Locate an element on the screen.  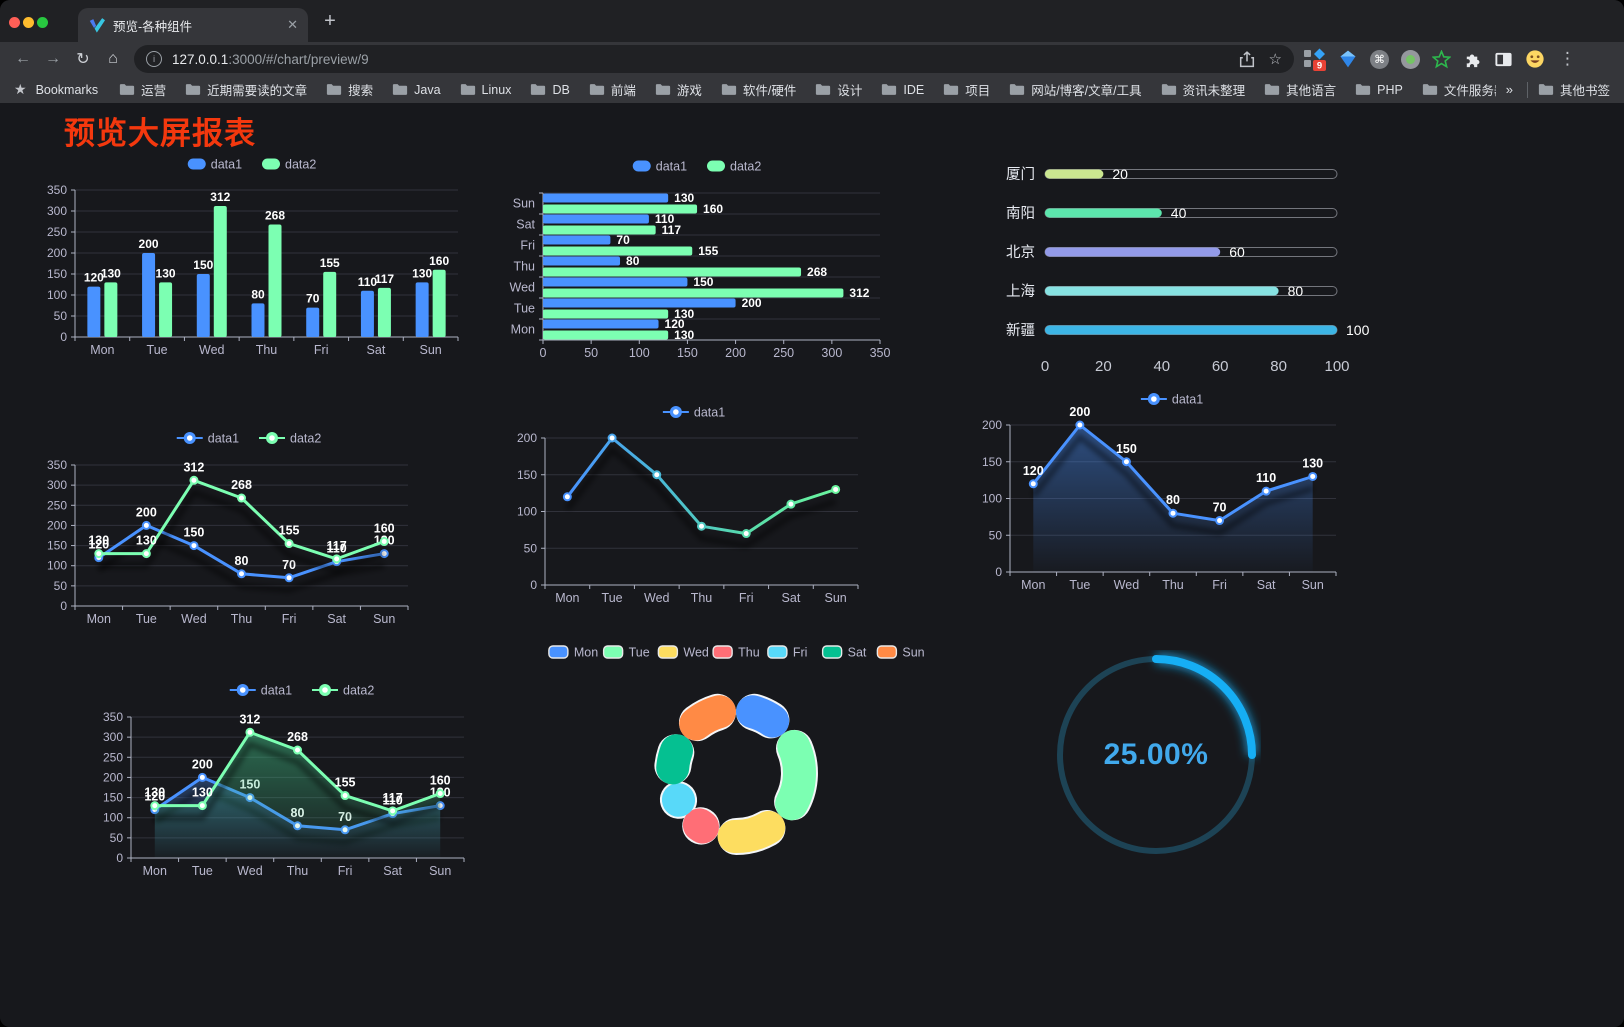
legend-item-Wed: Wed is located at coordinates (683, 652).